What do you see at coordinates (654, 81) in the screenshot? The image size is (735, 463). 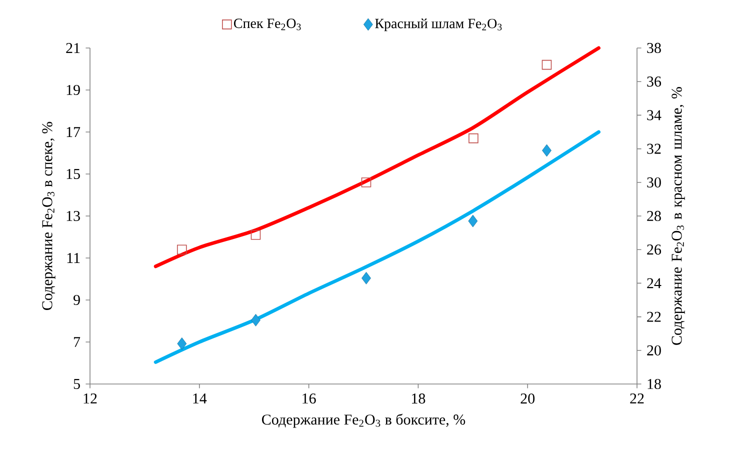 I see `y2-tick-label: 36` at bounding box center [654, 81].